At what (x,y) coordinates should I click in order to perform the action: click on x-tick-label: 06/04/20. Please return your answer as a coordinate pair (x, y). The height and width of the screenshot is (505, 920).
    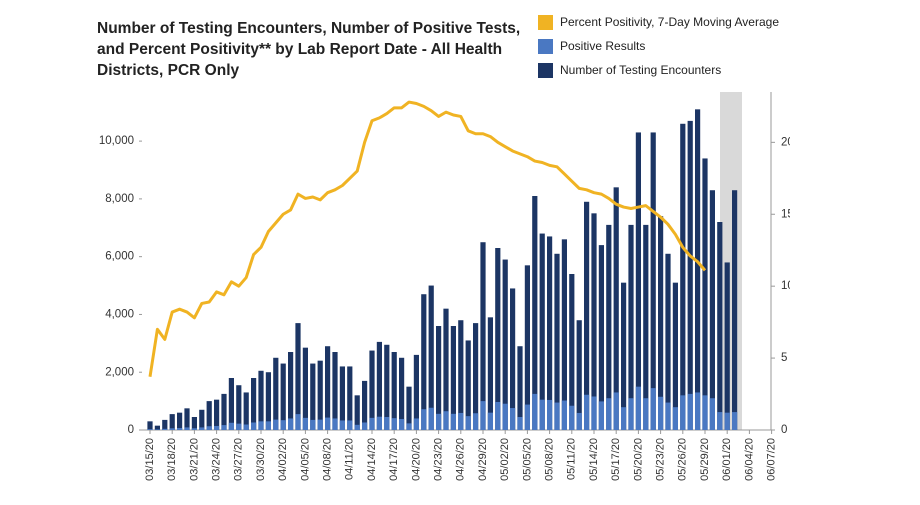
    Looking at the image, I should click on (749, 459).